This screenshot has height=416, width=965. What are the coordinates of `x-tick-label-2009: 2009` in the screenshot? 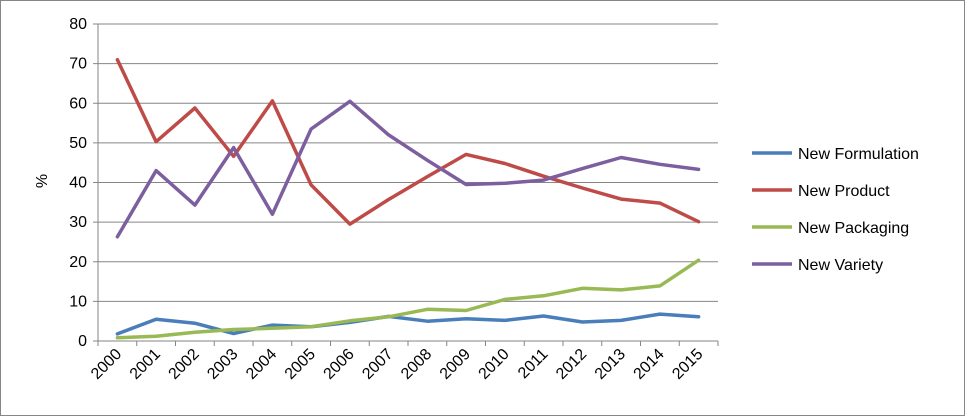 It's located at (455, 364).